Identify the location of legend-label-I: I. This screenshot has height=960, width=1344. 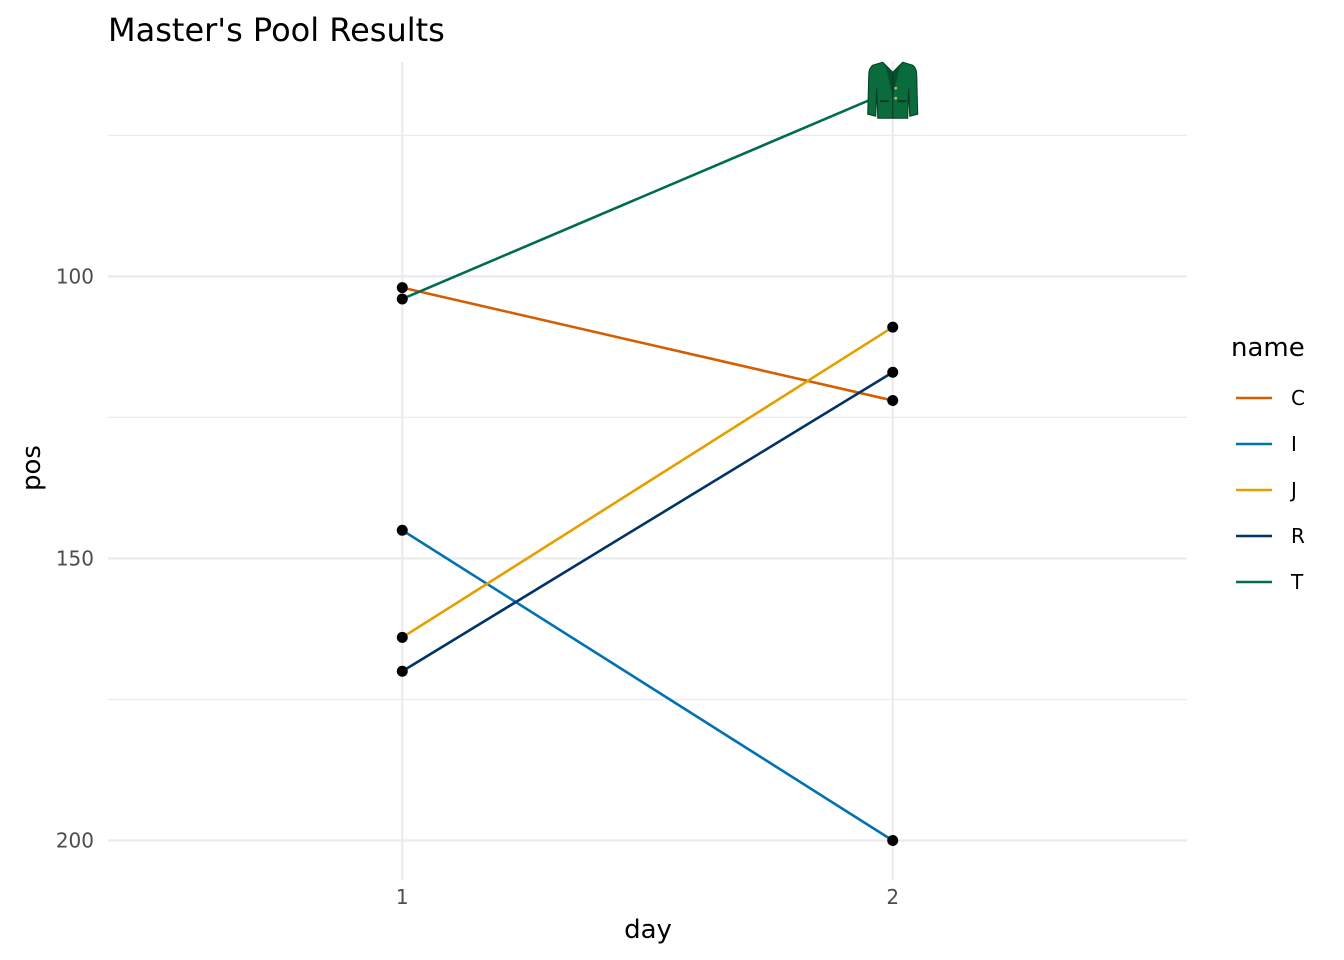
(1294, 444).